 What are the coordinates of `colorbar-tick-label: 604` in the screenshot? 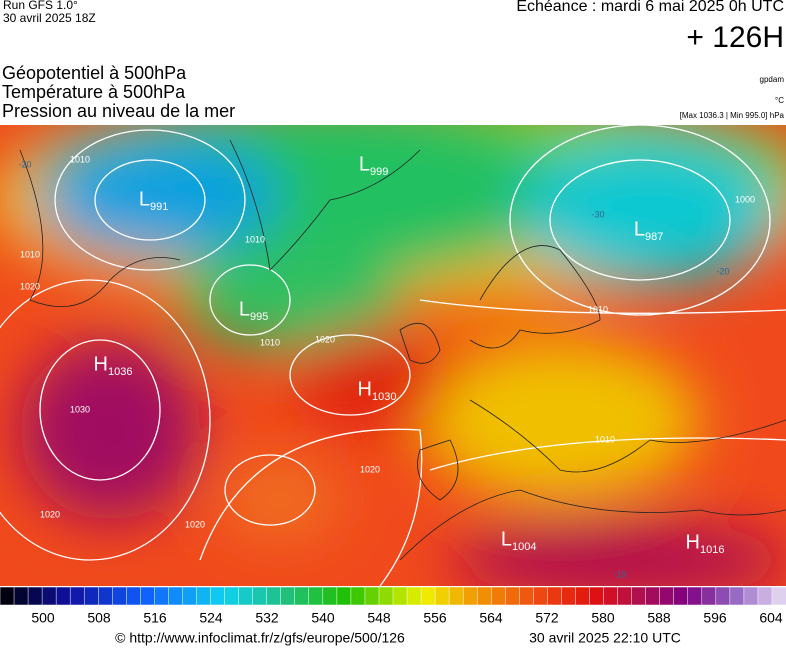 It's located at (771, 618).